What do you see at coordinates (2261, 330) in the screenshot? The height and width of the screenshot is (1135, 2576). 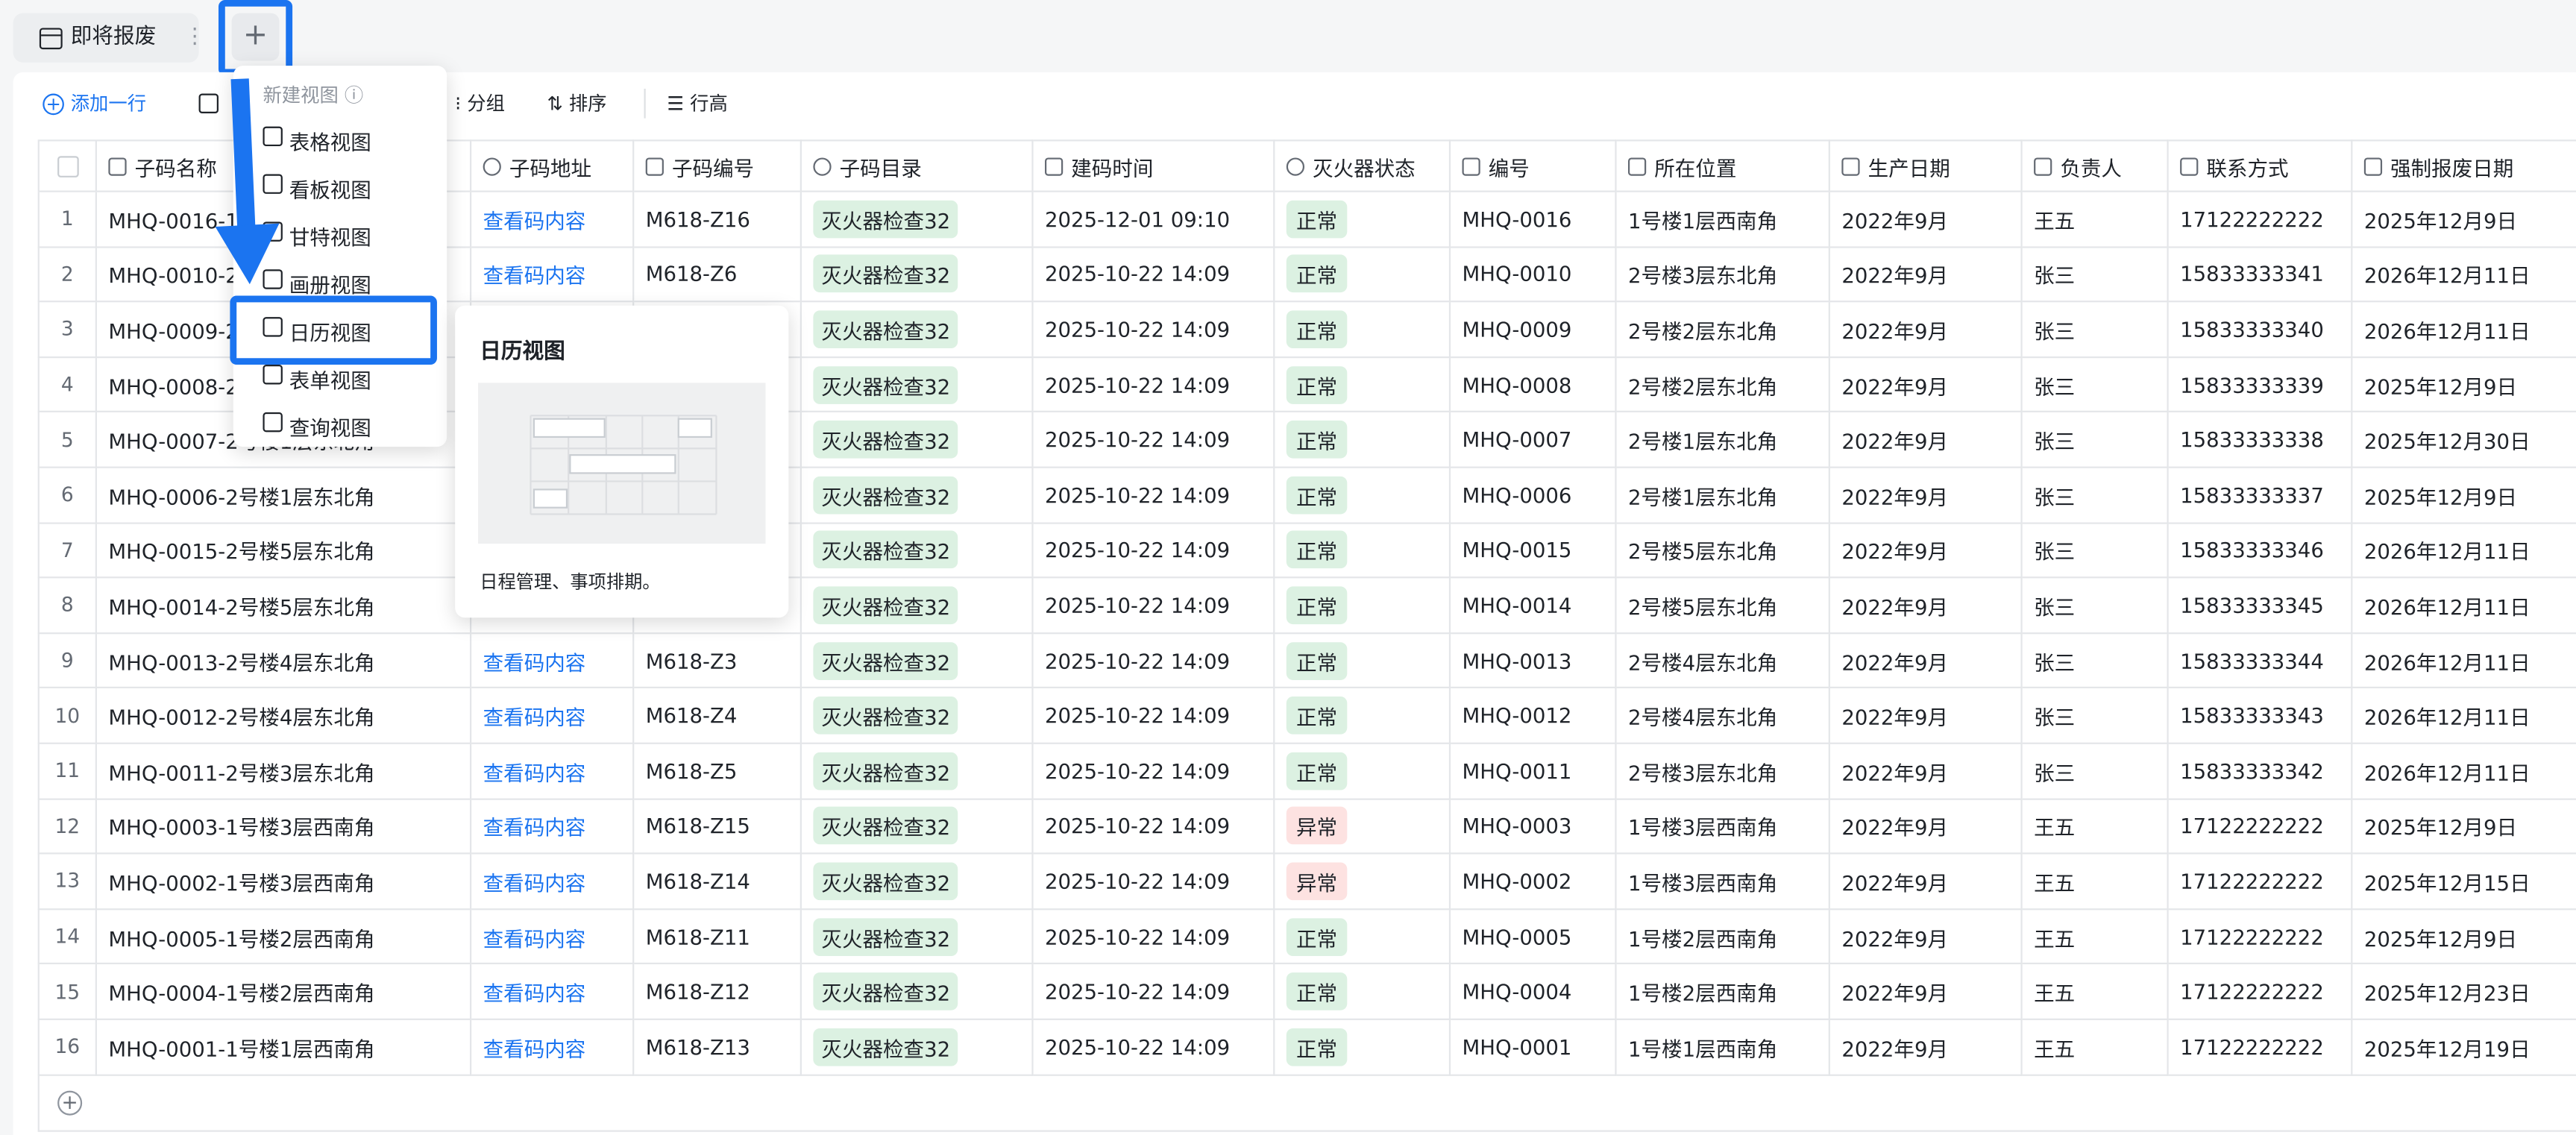 I see `table-cell: 15833333340` at bounding box center [2261, 330].